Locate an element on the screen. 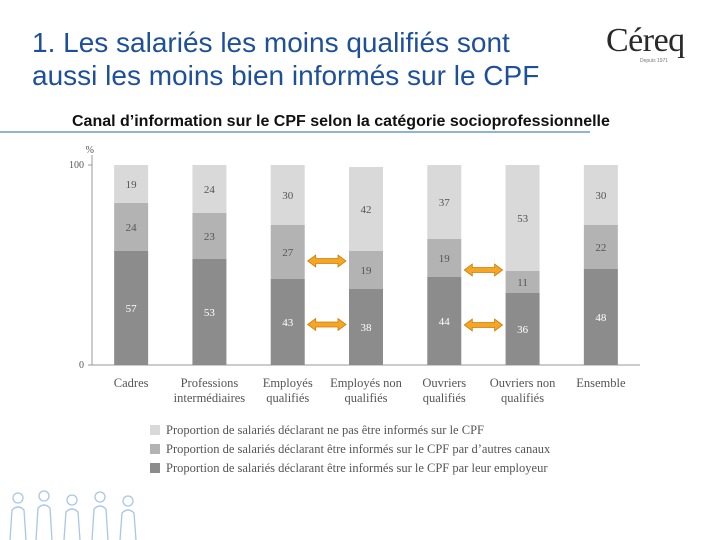 The width and height of the screenshot is (720, 540). bar-value-label: 11 is located at coordinates (522, 283).